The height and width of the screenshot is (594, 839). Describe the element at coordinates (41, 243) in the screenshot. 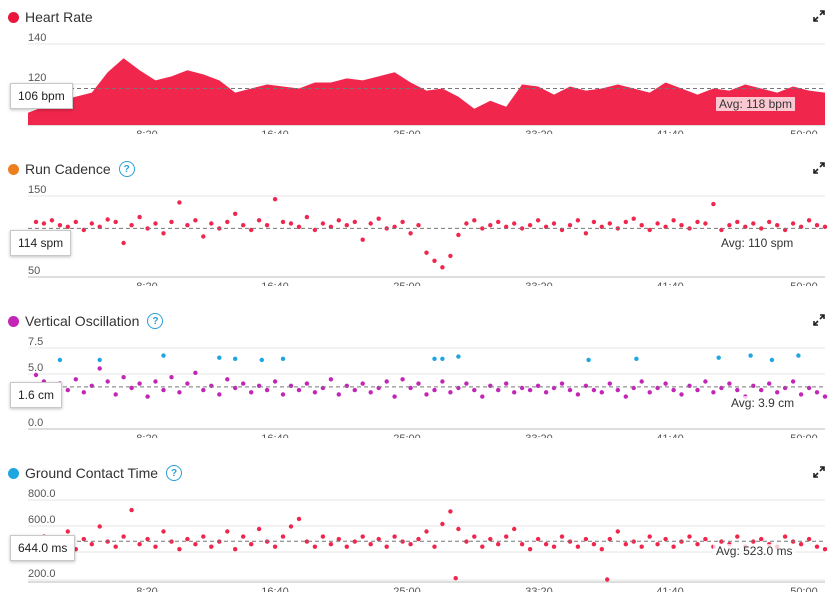

I see `run-cadence-cursor-value: 114 spm` at that location.